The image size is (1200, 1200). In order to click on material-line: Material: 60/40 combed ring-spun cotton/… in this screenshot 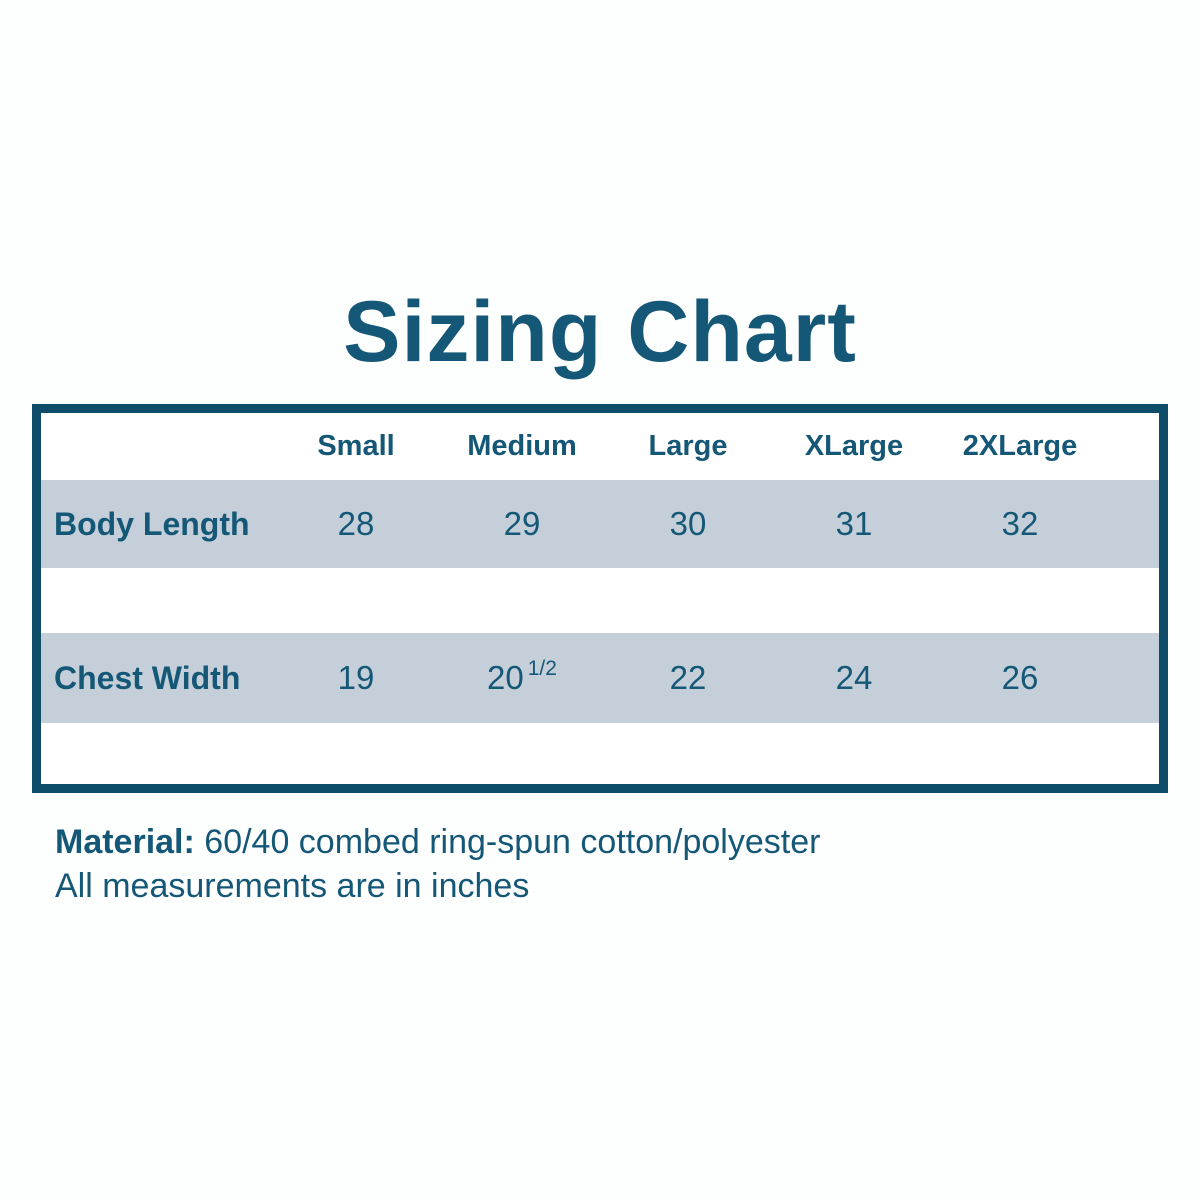, I will do `click(437, 842)`.